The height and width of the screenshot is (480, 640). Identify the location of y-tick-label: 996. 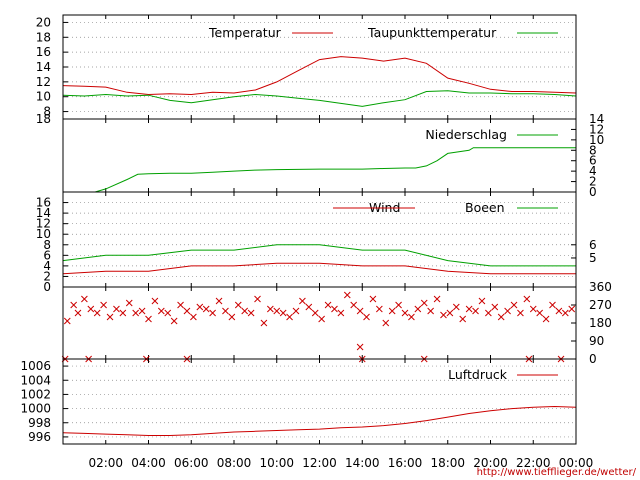
(39, 437).